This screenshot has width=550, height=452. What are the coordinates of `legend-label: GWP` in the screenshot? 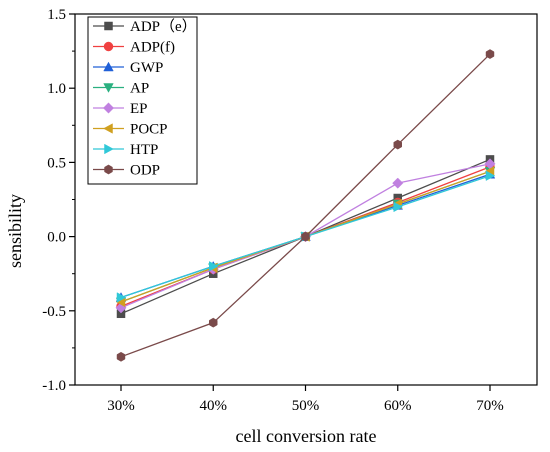 It's located at (146, 68).